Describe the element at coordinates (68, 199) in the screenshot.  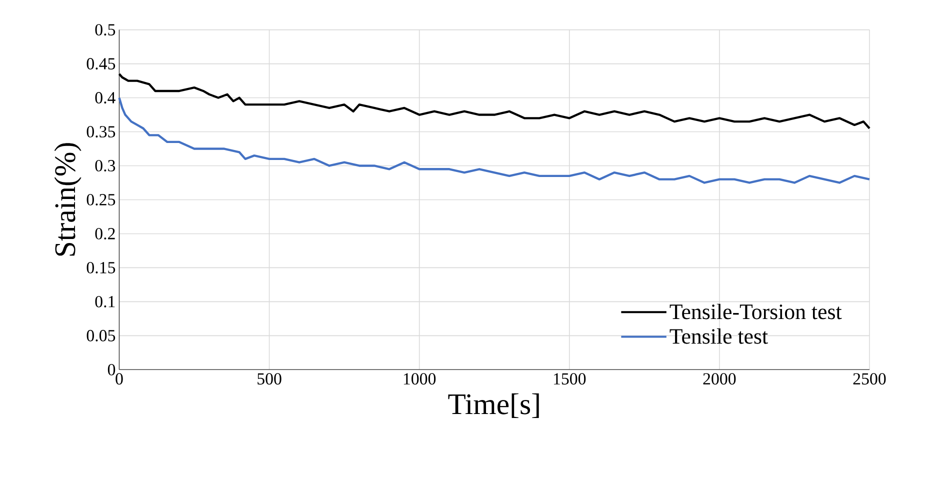
I see `y-axis-title: Strain(%)` at that location.